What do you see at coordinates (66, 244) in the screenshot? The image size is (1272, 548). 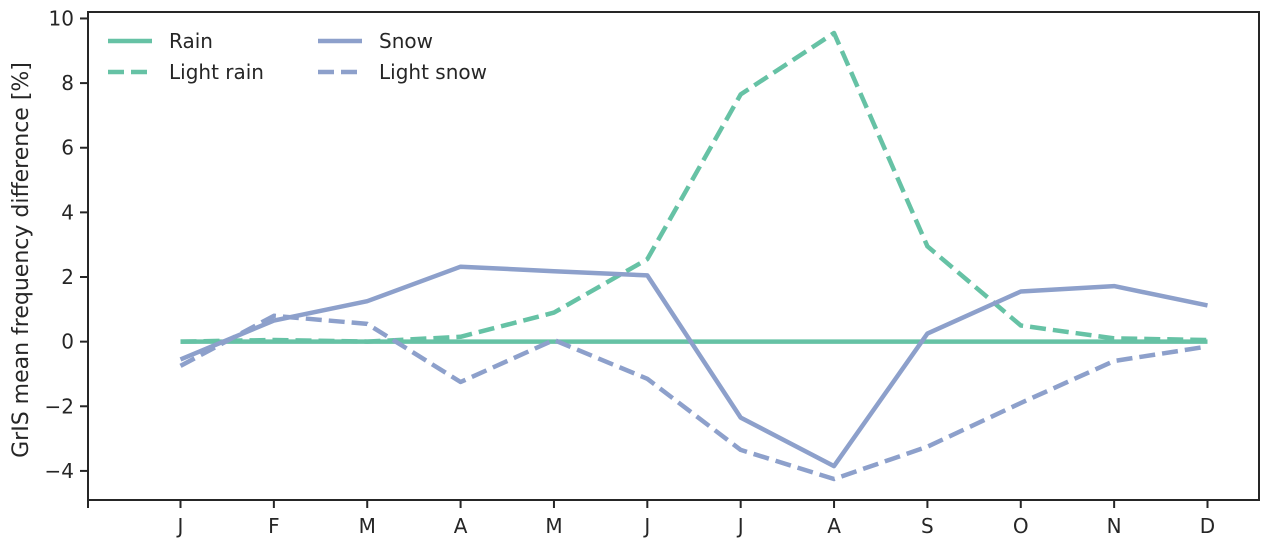 I see `y-ticks: −4 −2 0 2 4 6 8 10` at bounding box center [66, 244].